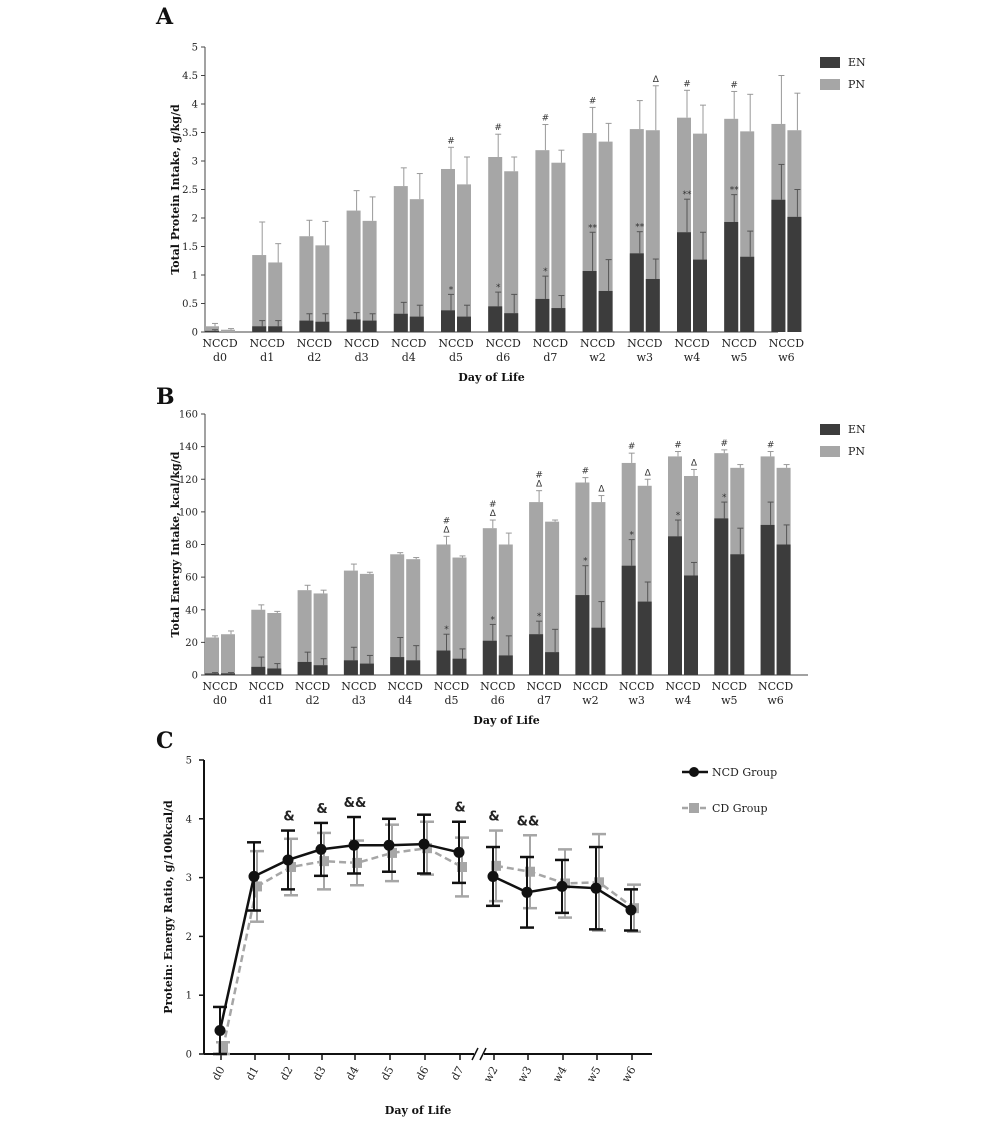 The width and height of the screenshot is (1000, 1132). Describe the element at coordinates (558, 247) in the screenshot. I see `bar-pn-cd-d7` at that location.